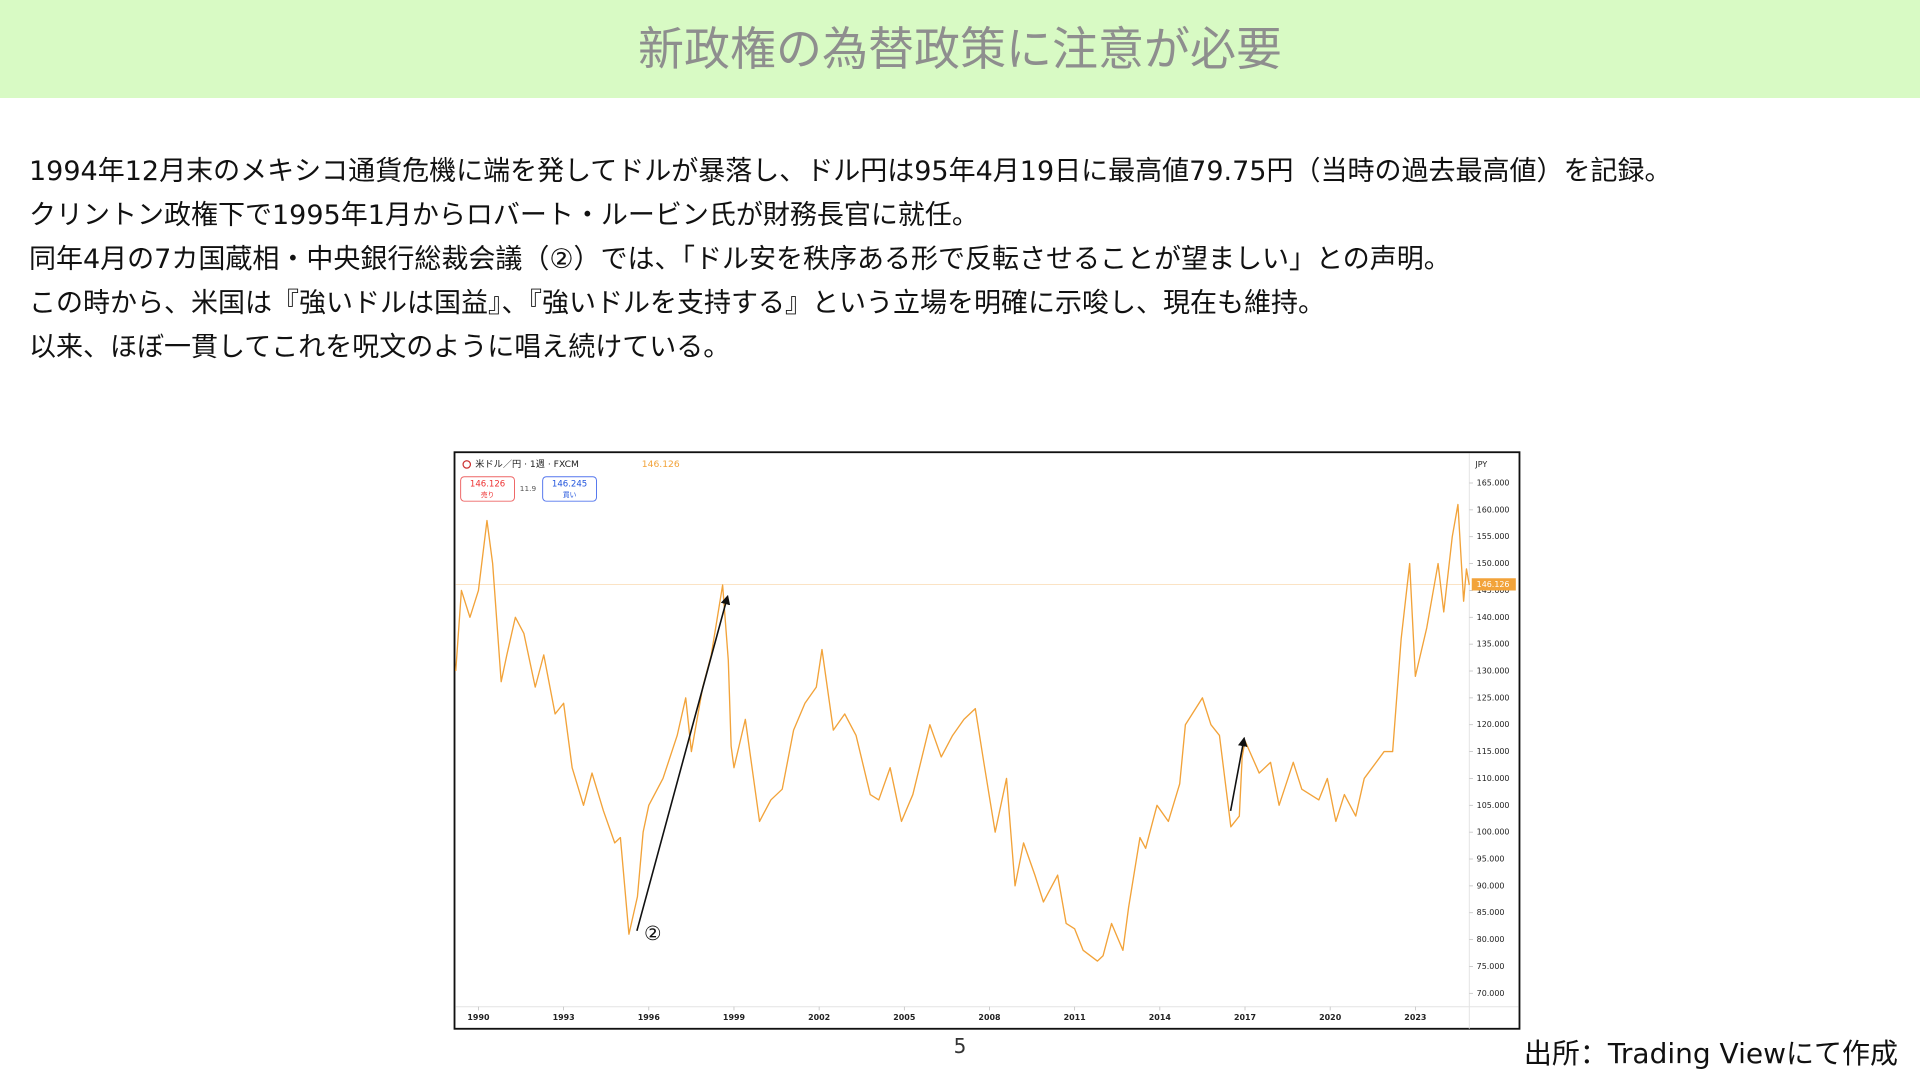 This screenshot has width=1920, height=1080. Describe the element at coordinates (649, 1017) in the screenshot. I see `x-tick-label: 1996` at that location.